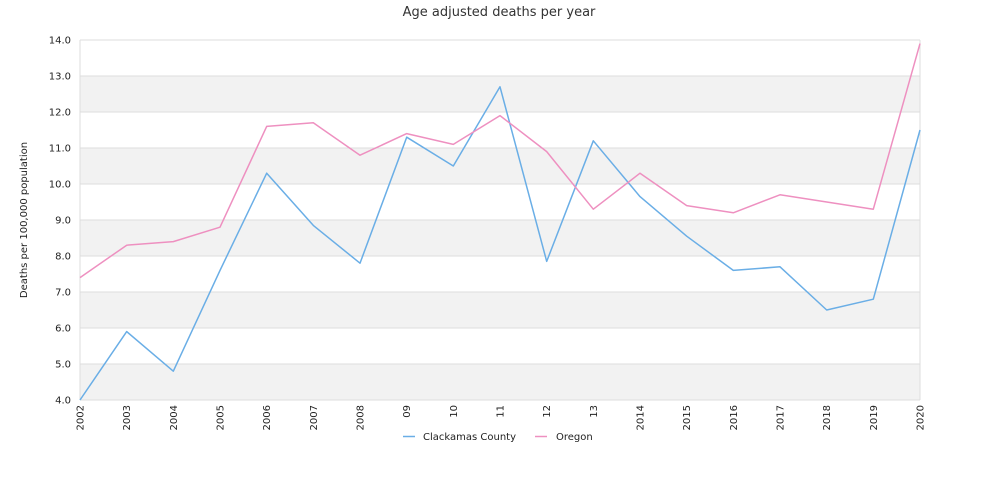 The height and width of the screenshot is (500, 1000). What do you see at coordinates (60, 41) in the screenshot?
I see `y-tick-label: 14.0` at bounding box center [60, 41].